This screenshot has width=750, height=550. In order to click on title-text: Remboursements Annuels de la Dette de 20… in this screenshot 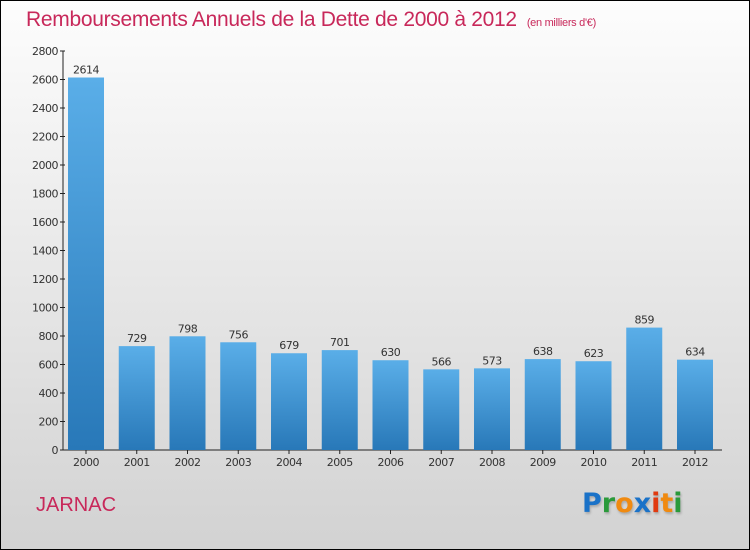, I will do `click(271, 19)`.